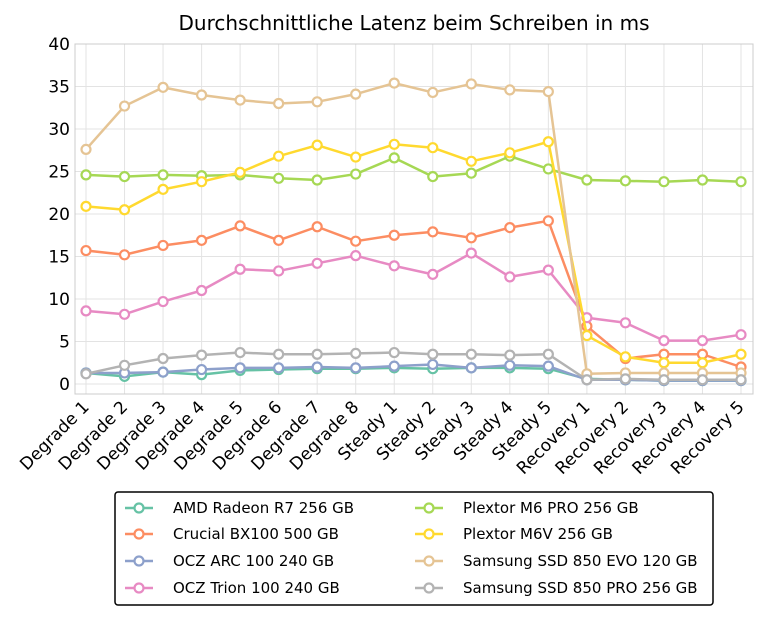  I want to click on legend-item: Plextor M6 PRO 256 GB, so click(527, 508).